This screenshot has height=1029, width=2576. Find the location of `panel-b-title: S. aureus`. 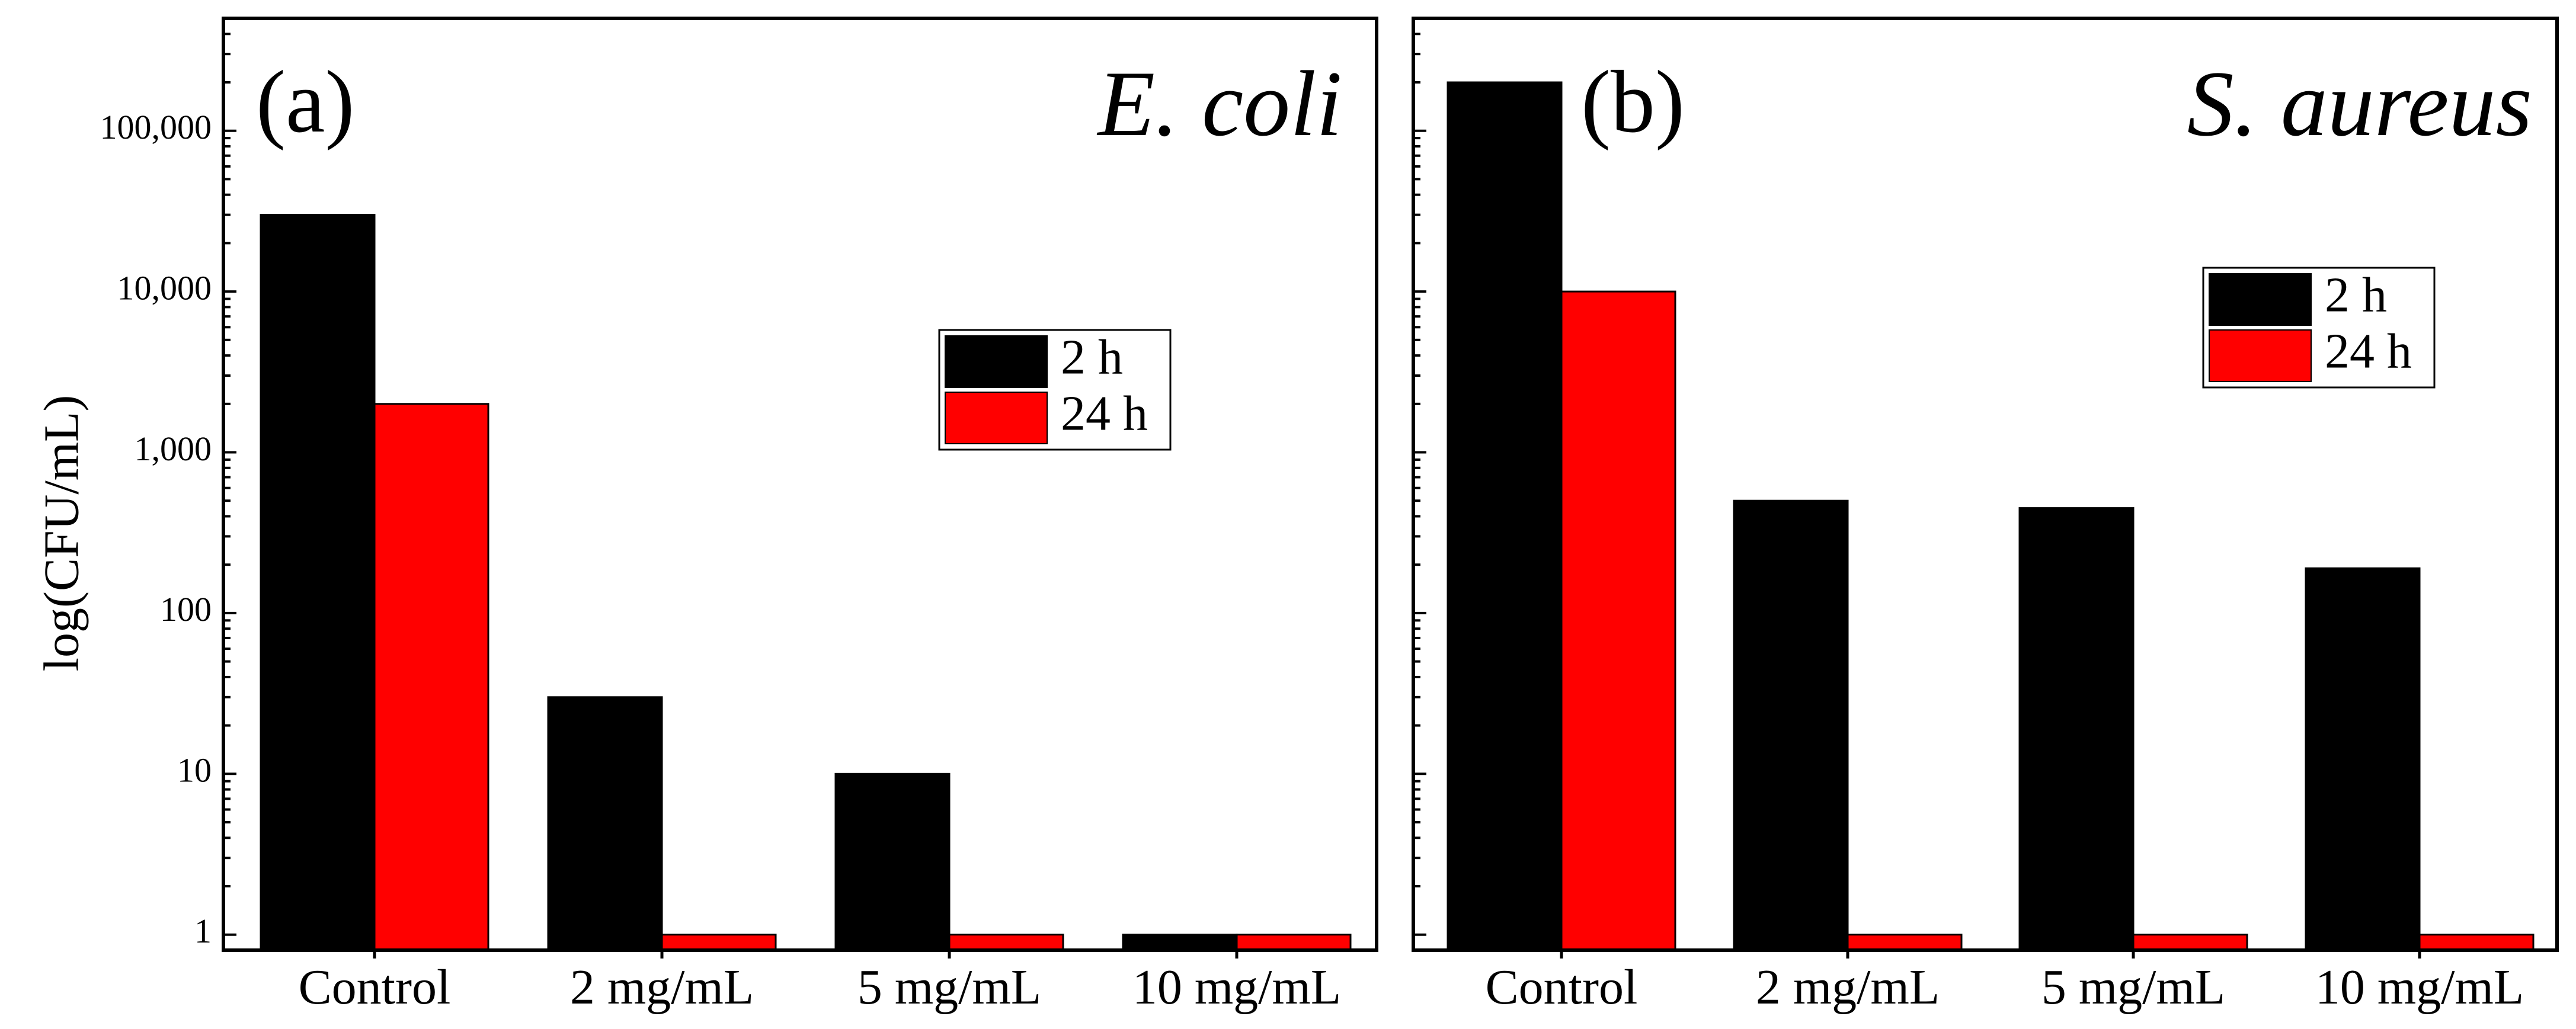

panel-b-title: S. aureus is located at coordinates (2359, 104).